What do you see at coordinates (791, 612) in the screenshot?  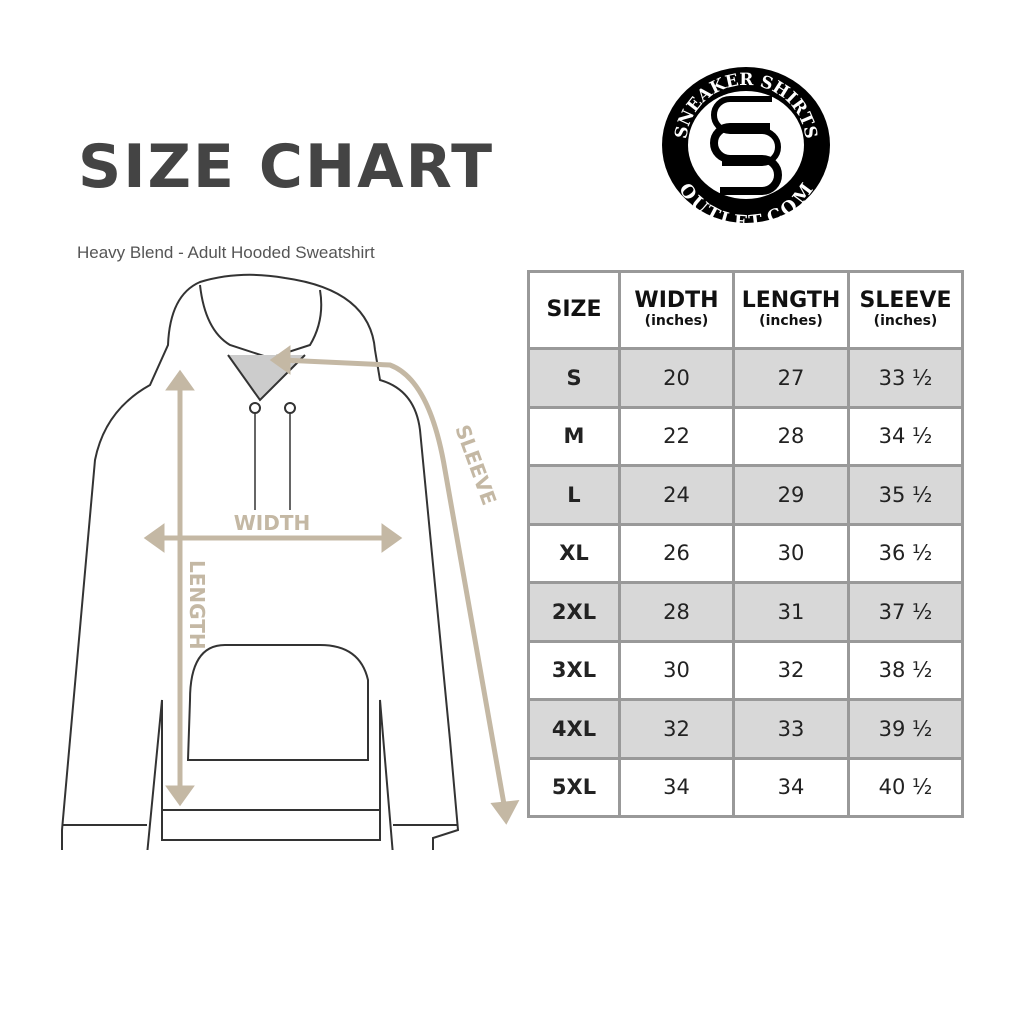 I see `cell-length: 31` at bounding box center [791, 612].